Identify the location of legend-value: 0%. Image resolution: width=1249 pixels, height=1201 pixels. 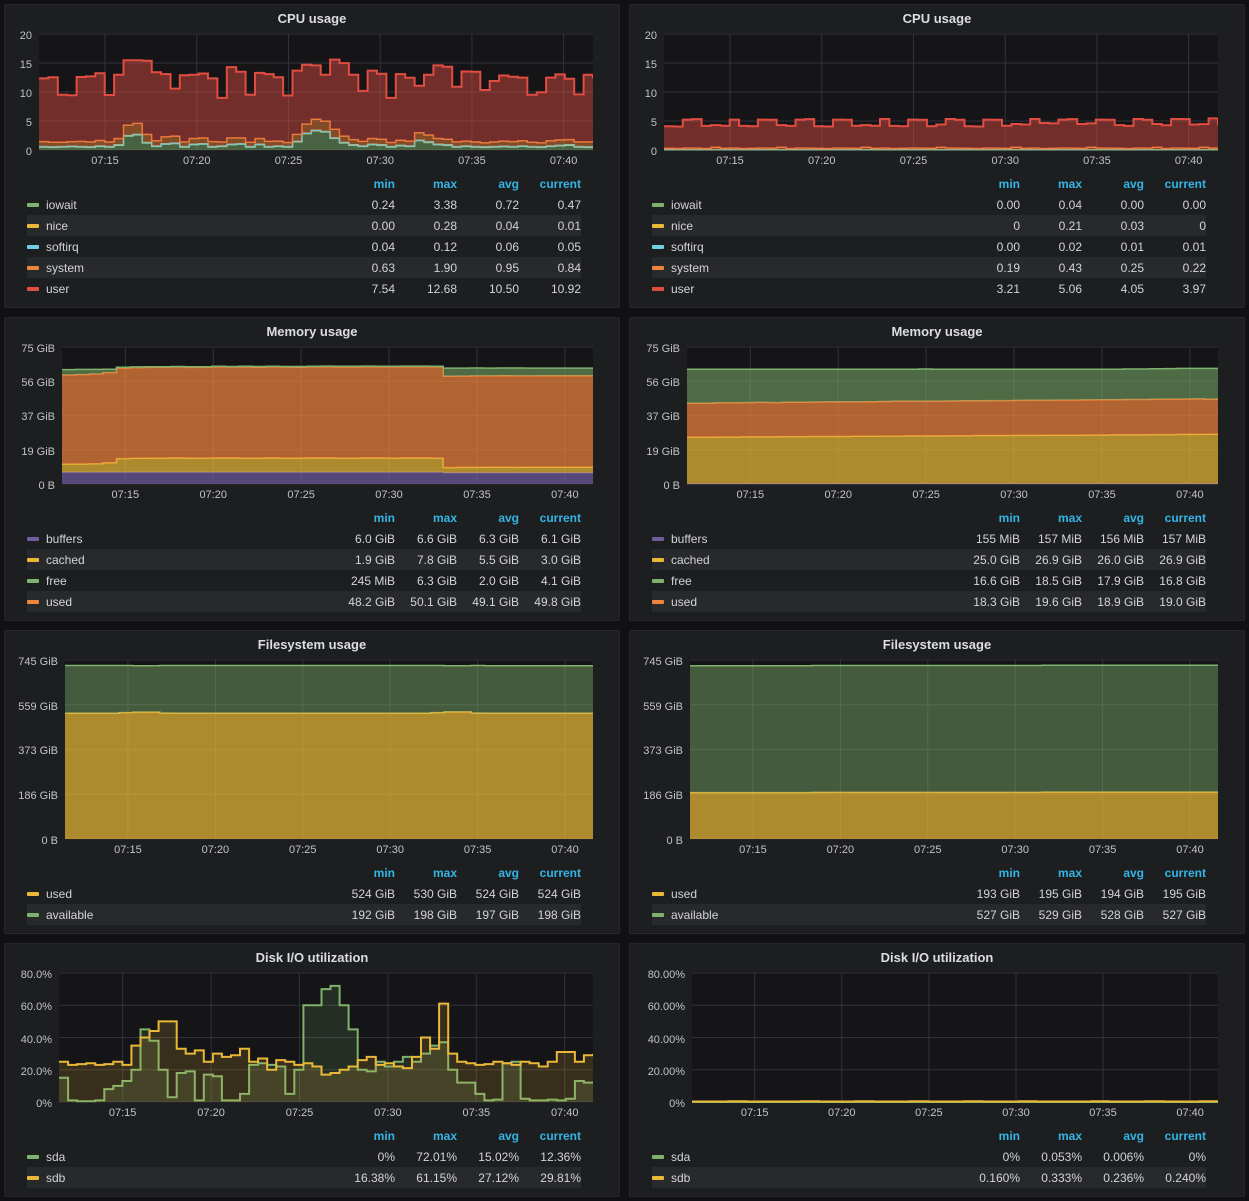
(1197, 1156).